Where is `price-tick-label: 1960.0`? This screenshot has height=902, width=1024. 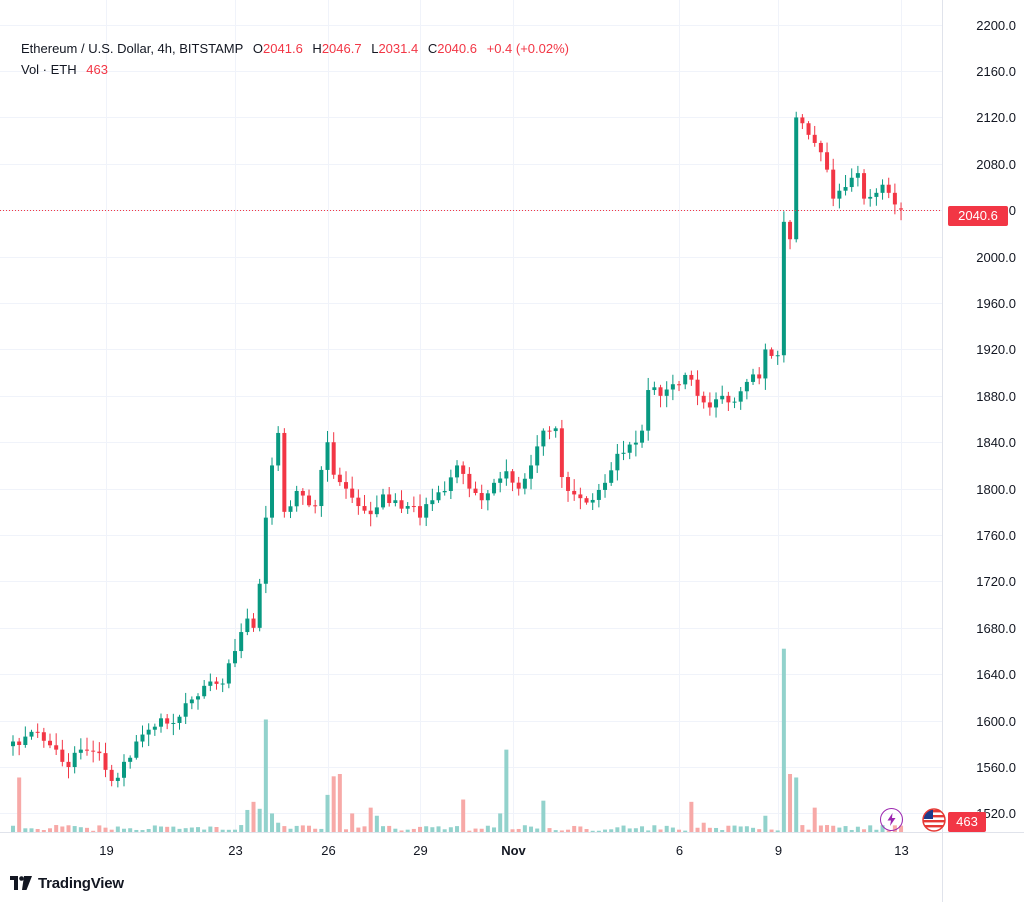
price-tick-label: 1960.0 is located at coordinates (996, 303).